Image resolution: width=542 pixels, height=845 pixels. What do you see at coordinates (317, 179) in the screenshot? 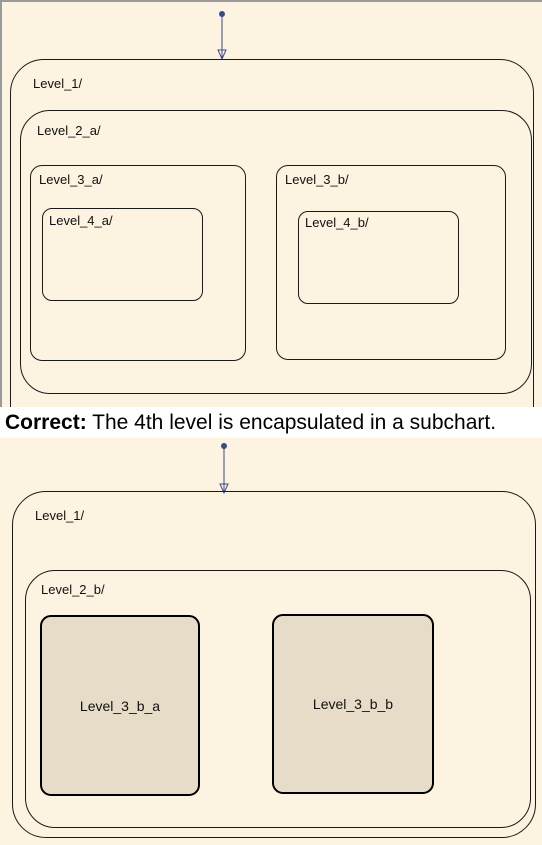
I see `state-level-3-b-label: Level_3_b/` at bounding box center [317, 179].